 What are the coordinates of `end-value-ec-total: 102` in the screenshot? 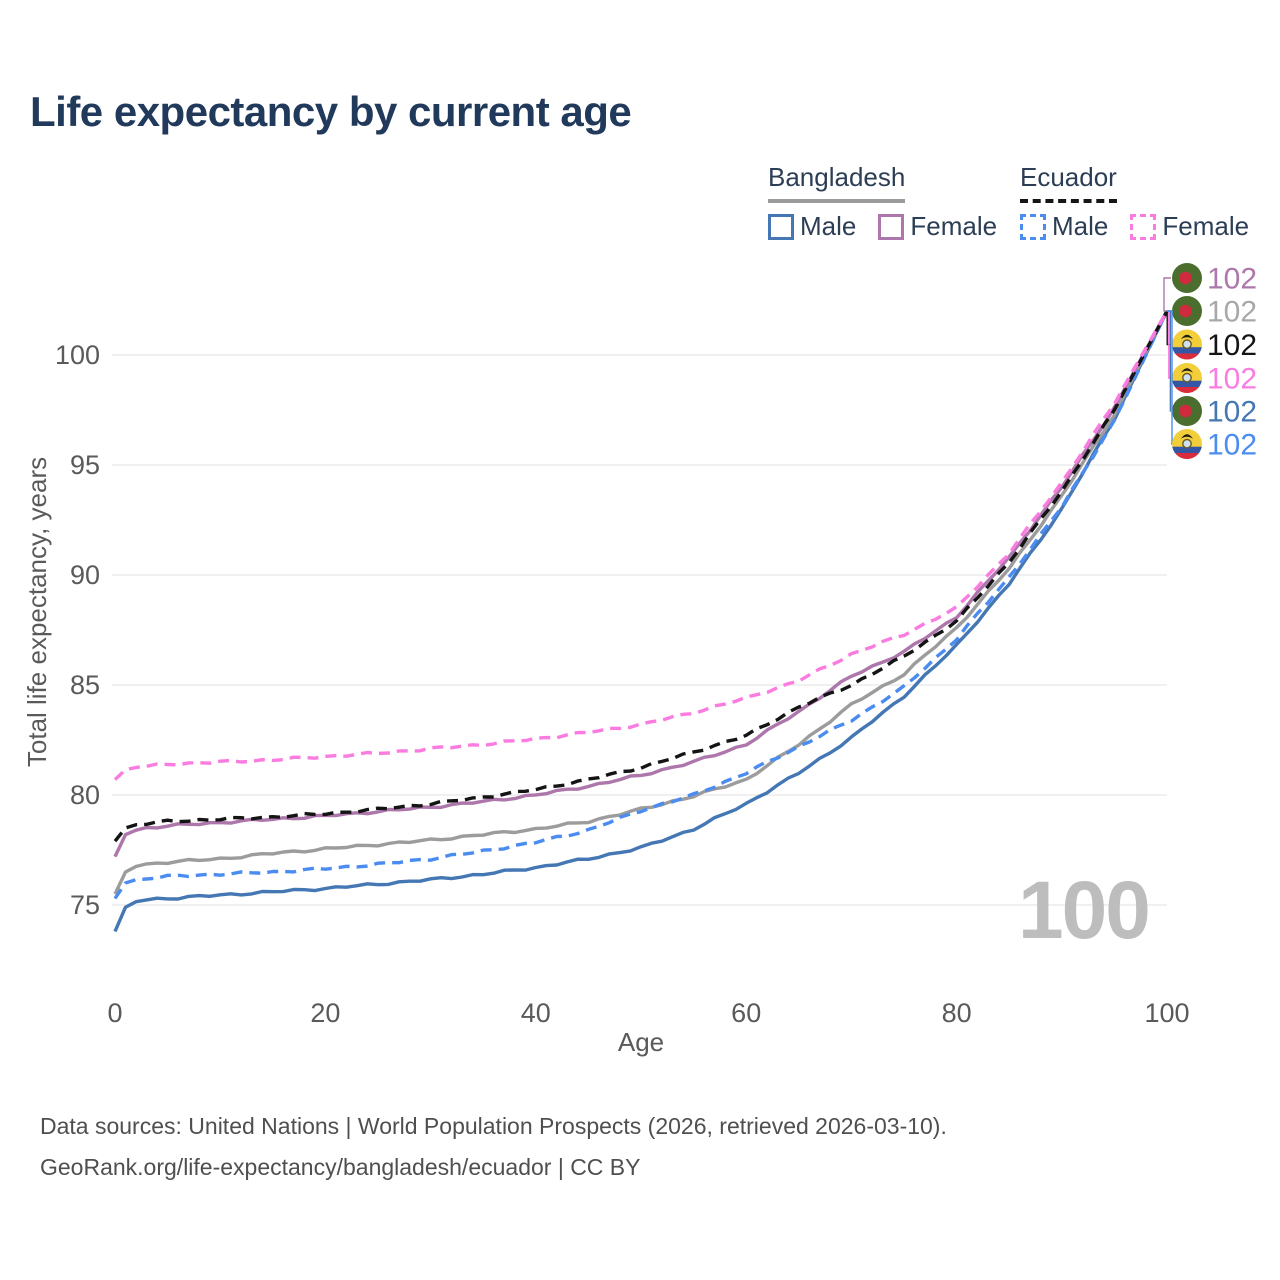 It's located at (1232, 345).